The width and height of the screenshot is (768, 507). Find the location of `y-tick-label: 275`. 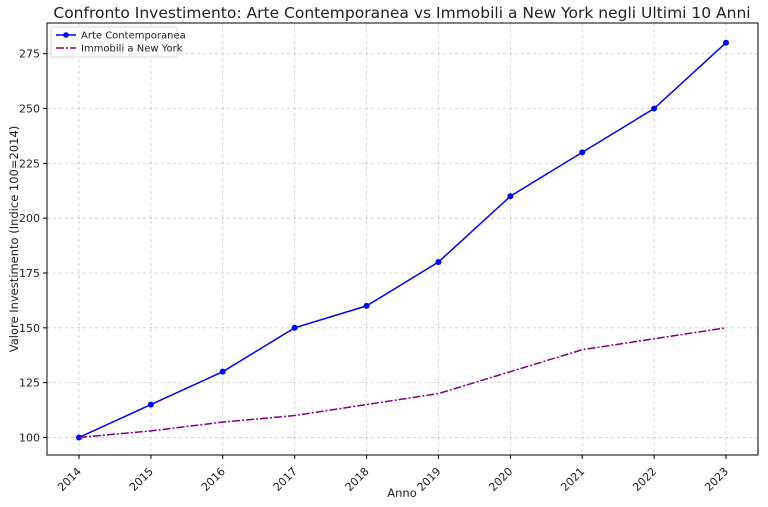

y-tick-label: 275 is located at coordinates (29, 54).